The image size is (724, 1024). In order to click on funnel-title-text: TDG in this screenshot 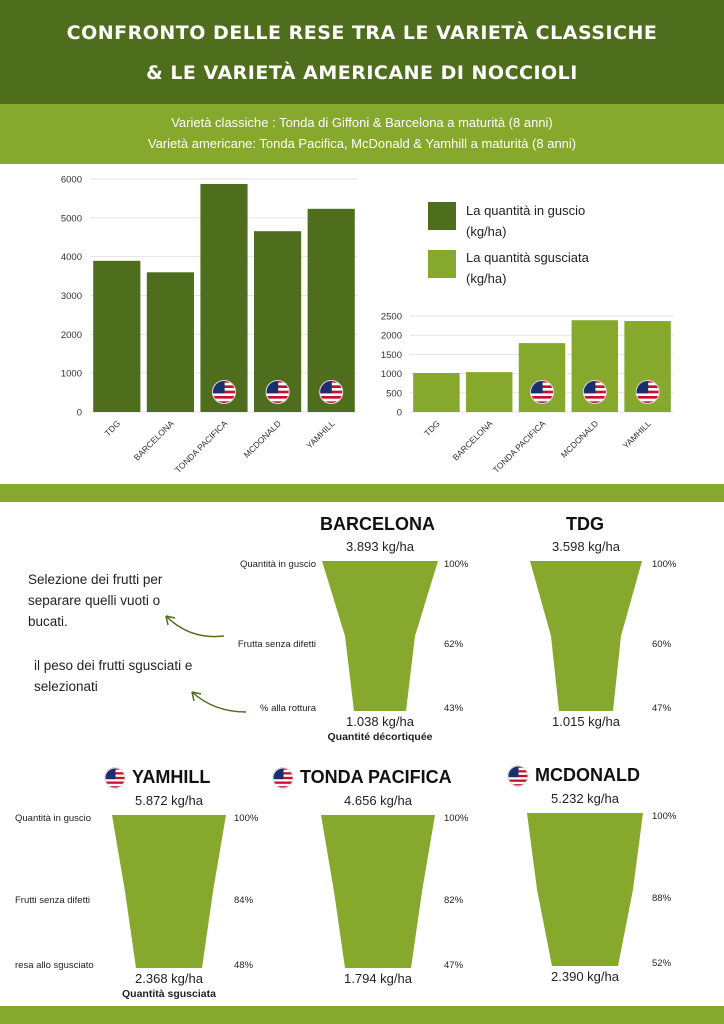, I will do `click(585, 524)`.